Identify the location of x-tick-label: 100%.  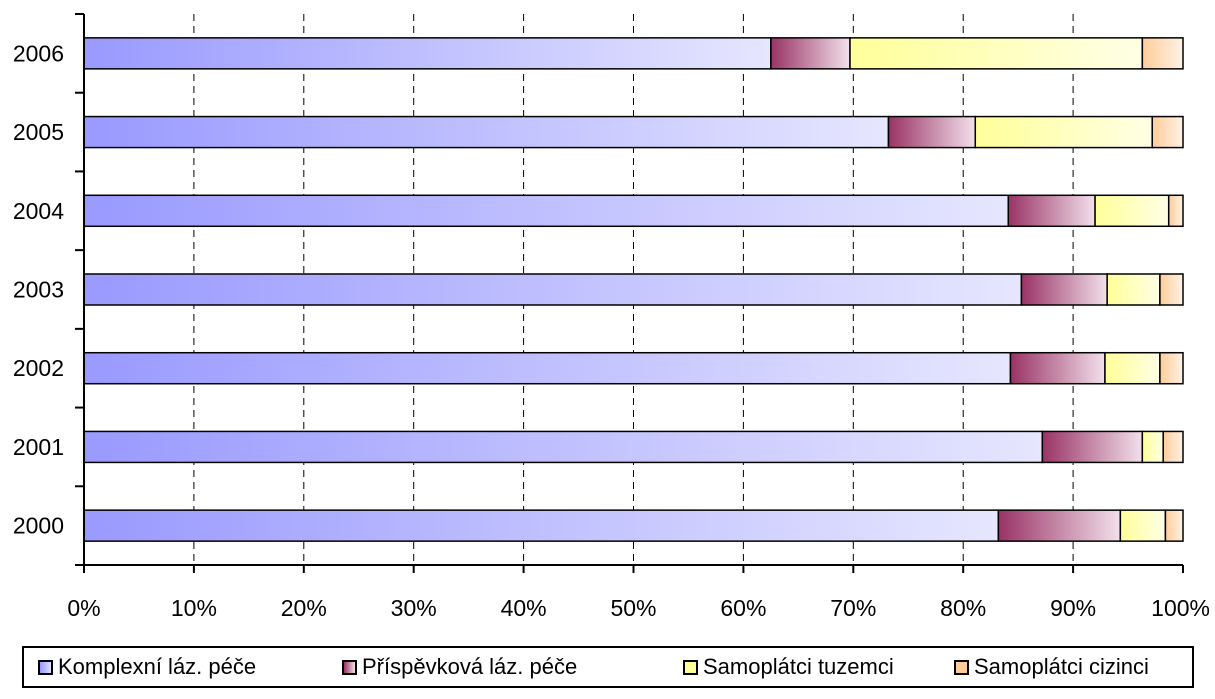
(1180, 608).